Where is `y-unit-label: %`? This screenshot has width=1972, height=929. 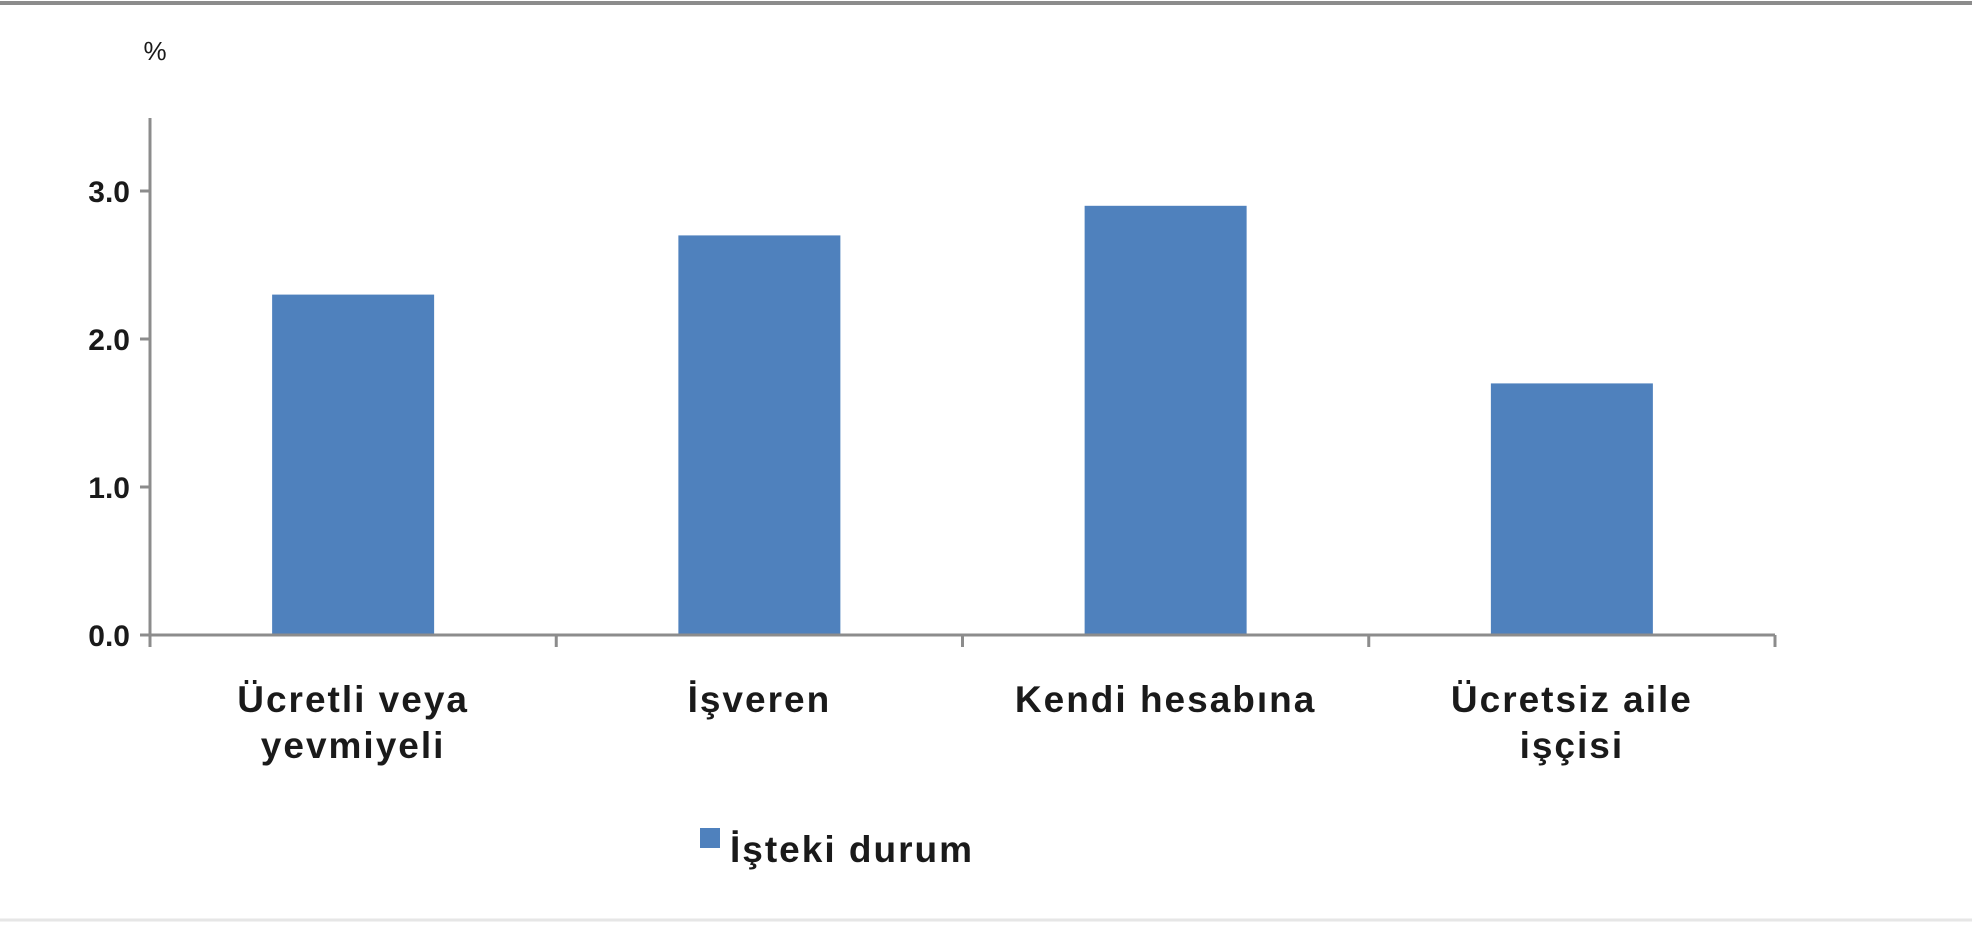 y-unit-label: % is located at coordinates (154, 51).